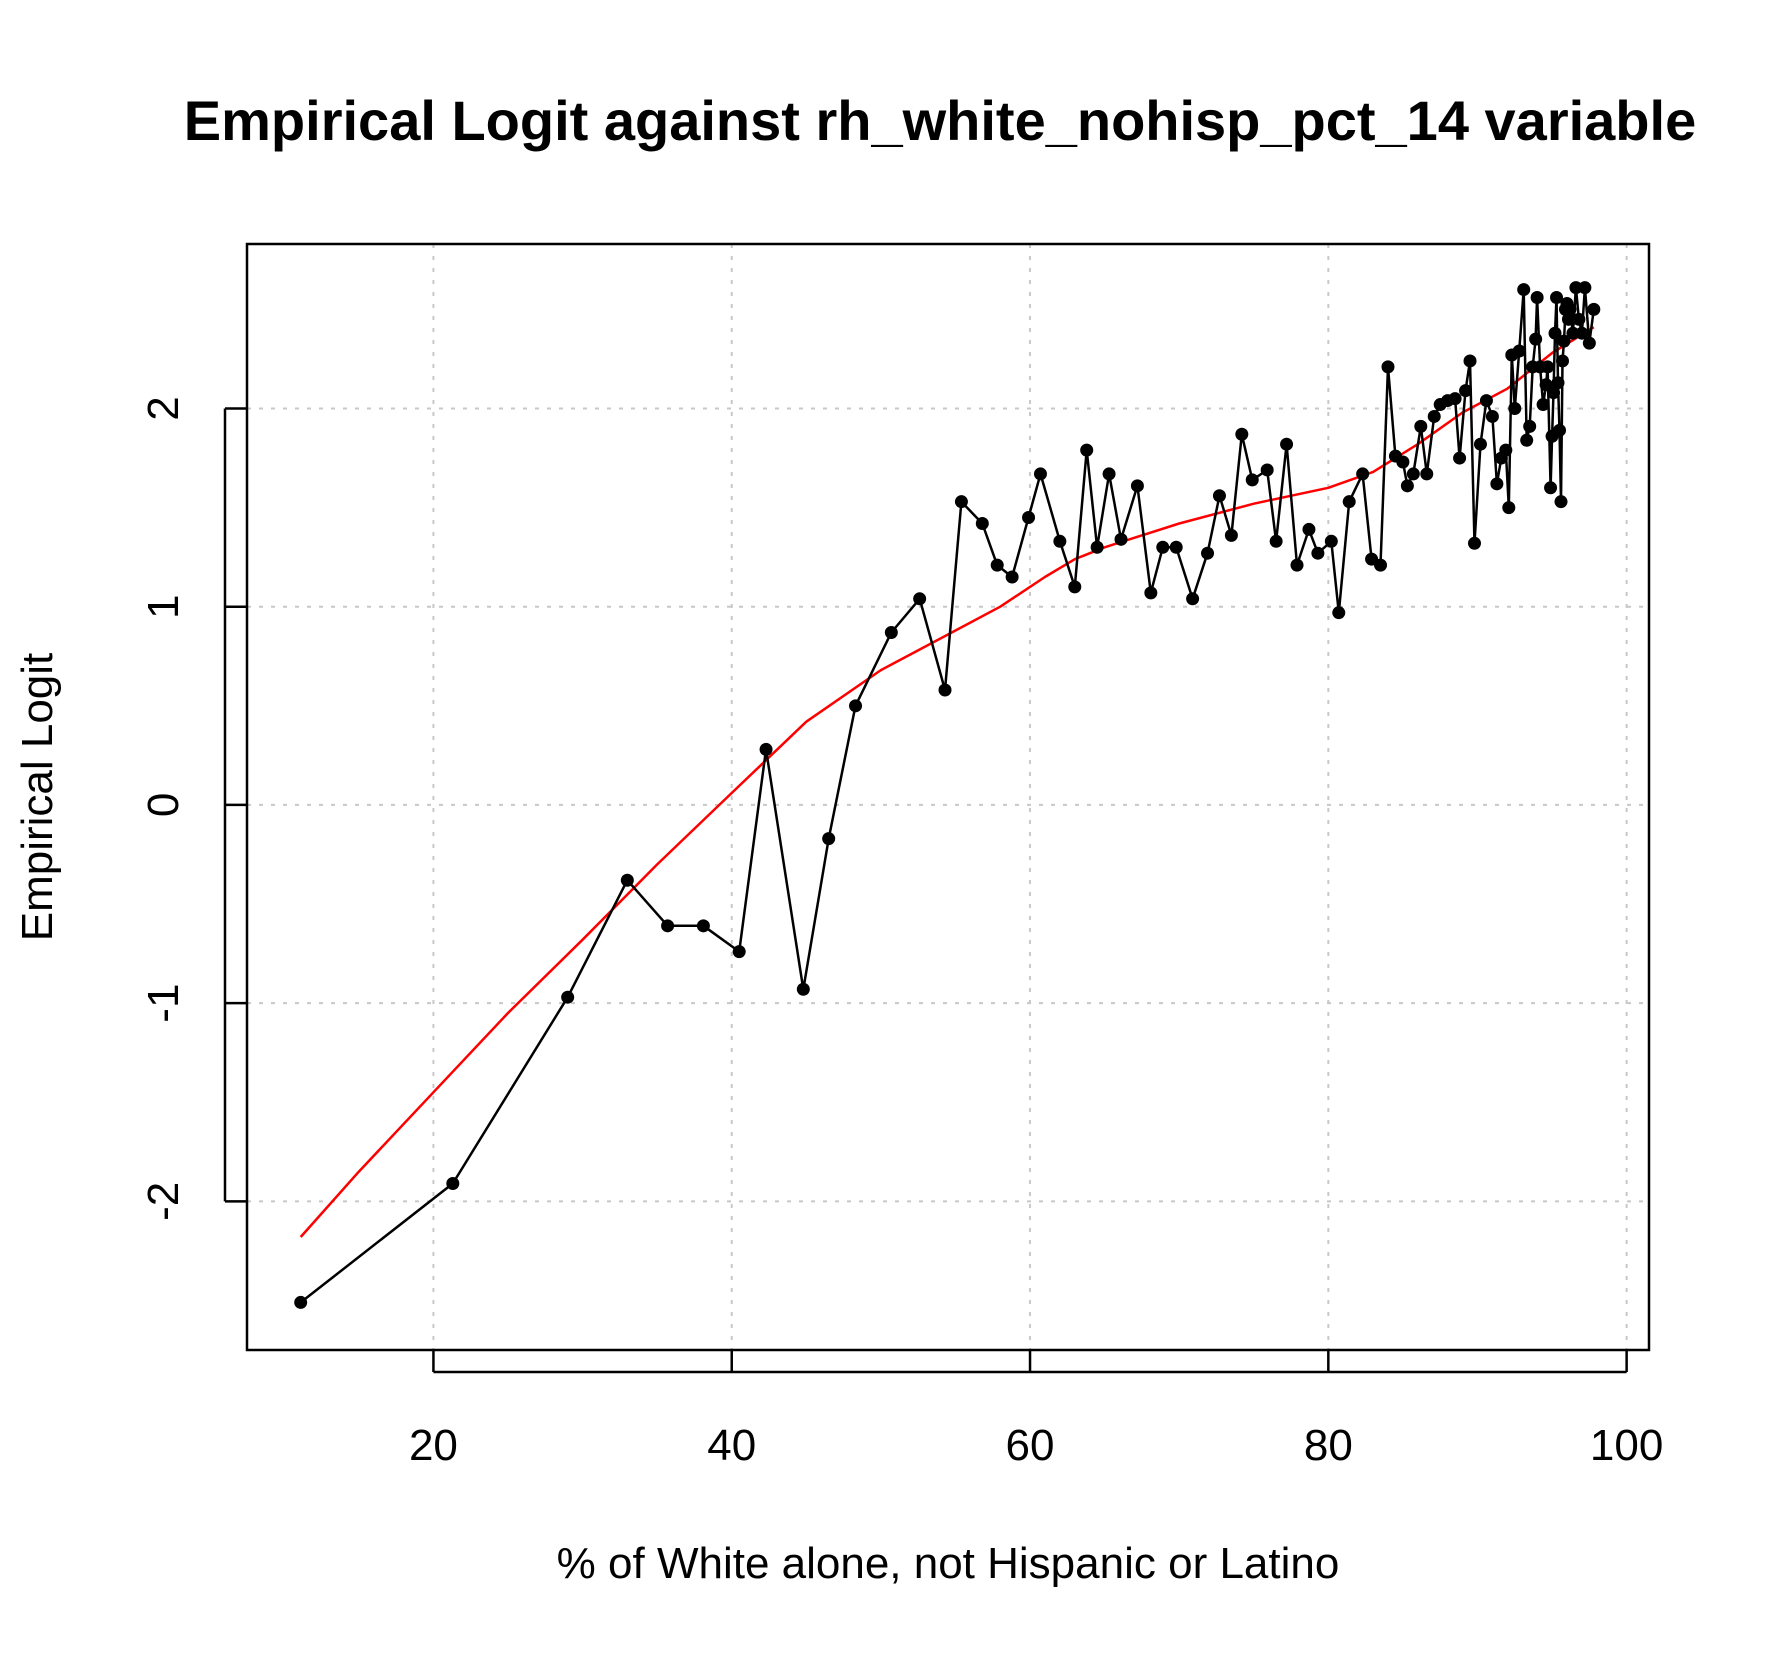 Image resolution: width=1771 pixels, height=1653 pixels. I want to click on x-tick-label: 80, so click(1328, 1445).